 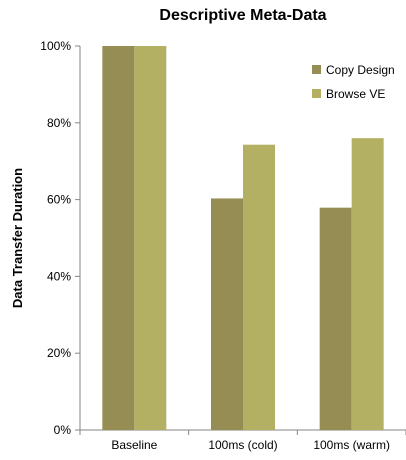 What do you see at coordinates (360, 70) in the screenshot?
I see `legend-label: Copy Design` at bounding box center [360, 70].